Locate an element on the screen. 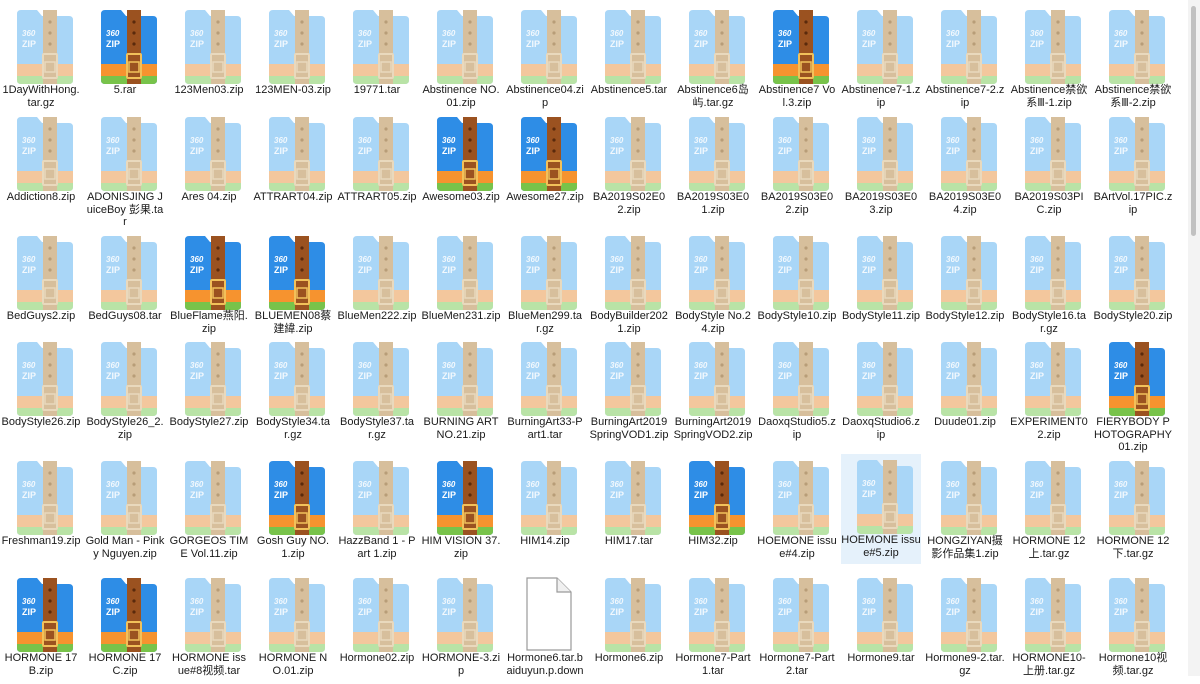  file-item: 360 ZIP BA2019S02E02.zip is located at coordinates (629, 167).